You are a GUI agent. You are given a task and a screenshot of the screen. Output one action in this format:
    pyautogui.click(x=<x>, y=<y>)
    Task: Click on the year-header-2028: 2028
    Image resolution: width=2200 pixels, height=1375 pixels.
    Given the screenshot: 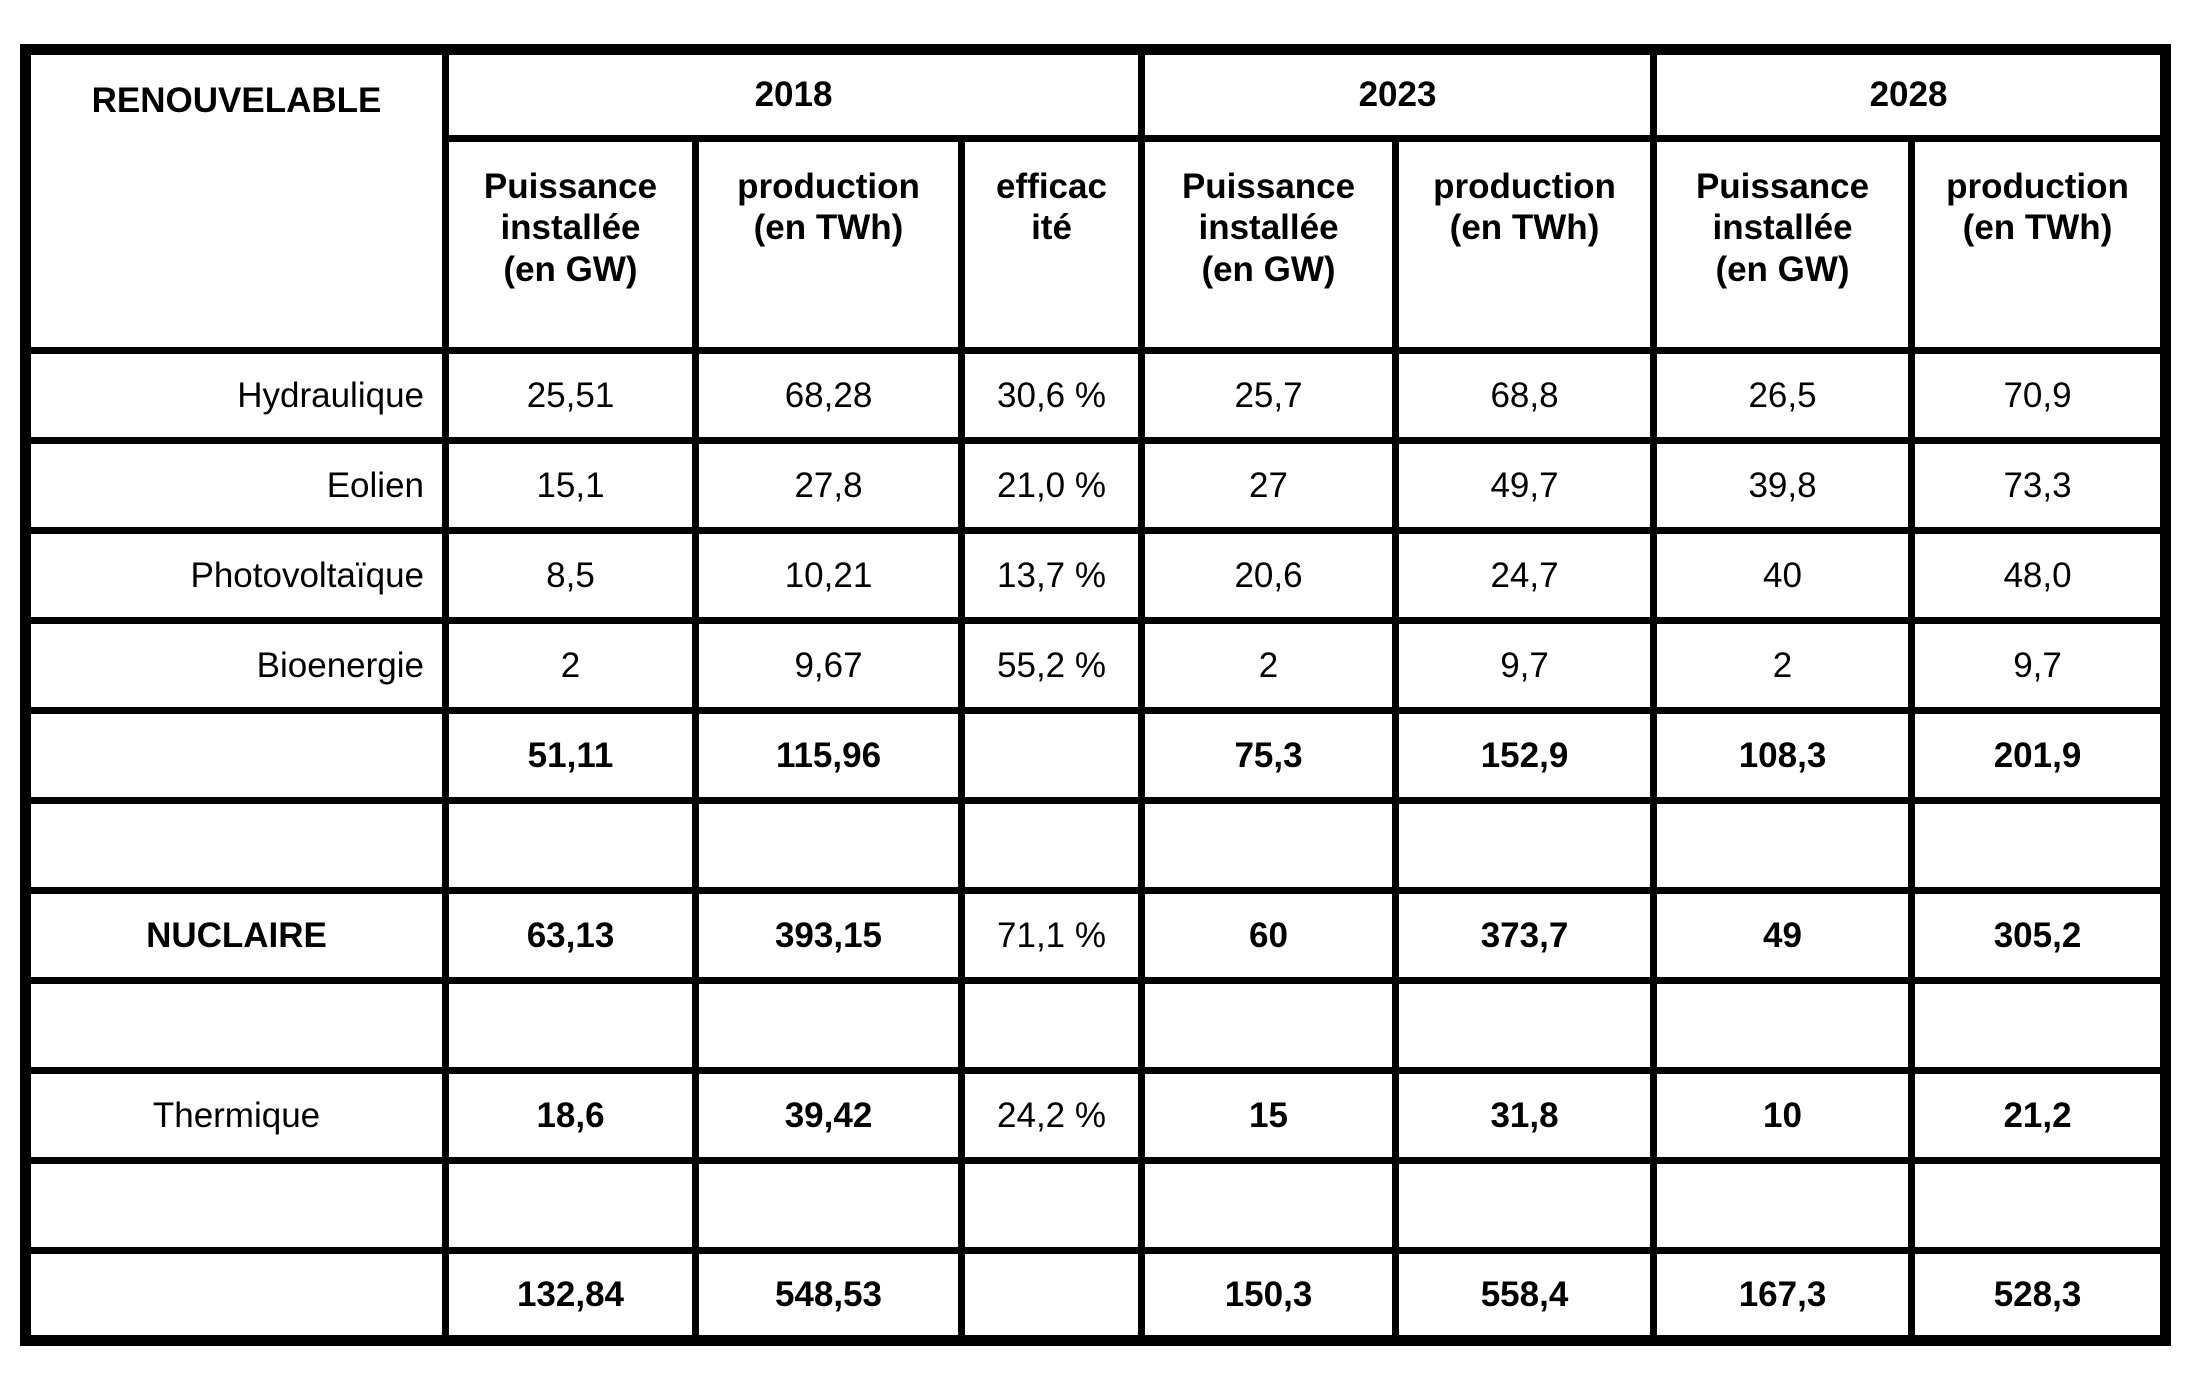 What is the action you would take?
    pyautogui.click(x=1910, y=94)
    